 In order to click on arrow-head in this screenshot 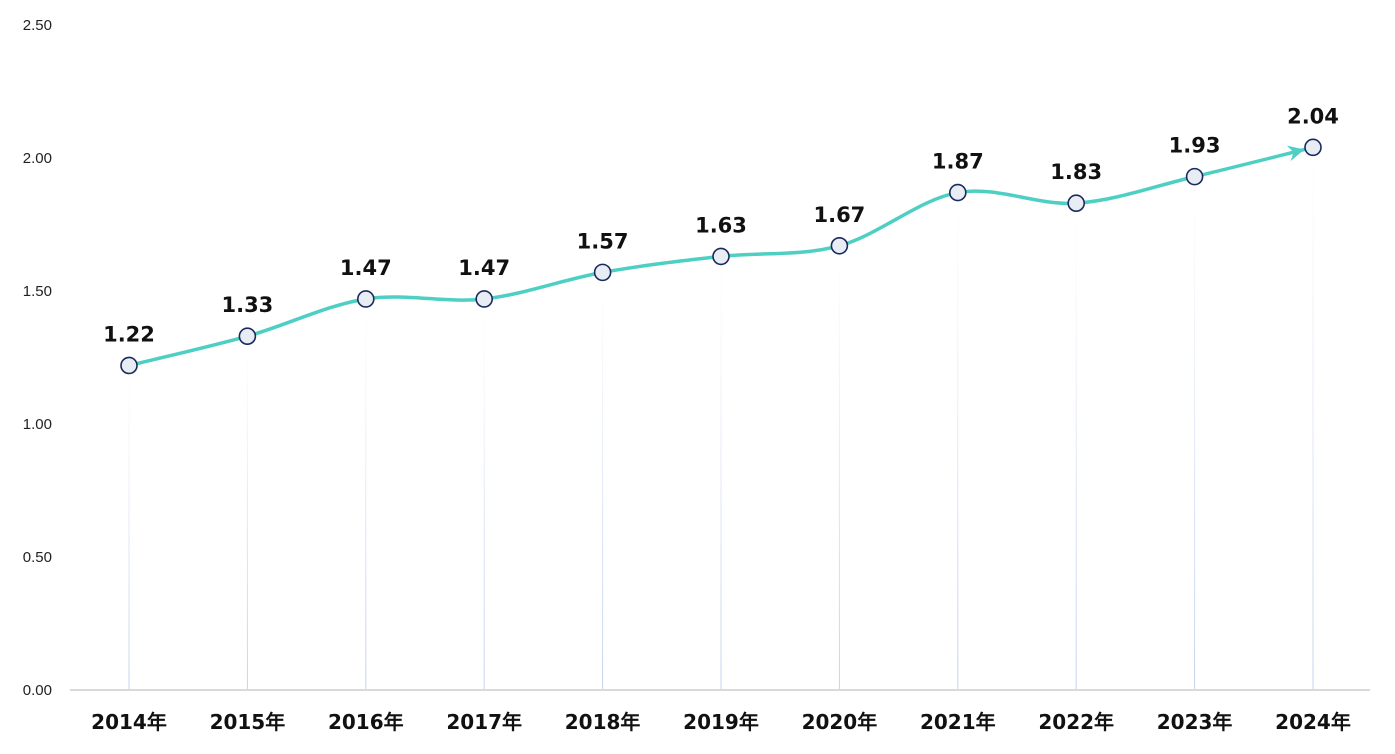, I will do `click(1295, 153)`.